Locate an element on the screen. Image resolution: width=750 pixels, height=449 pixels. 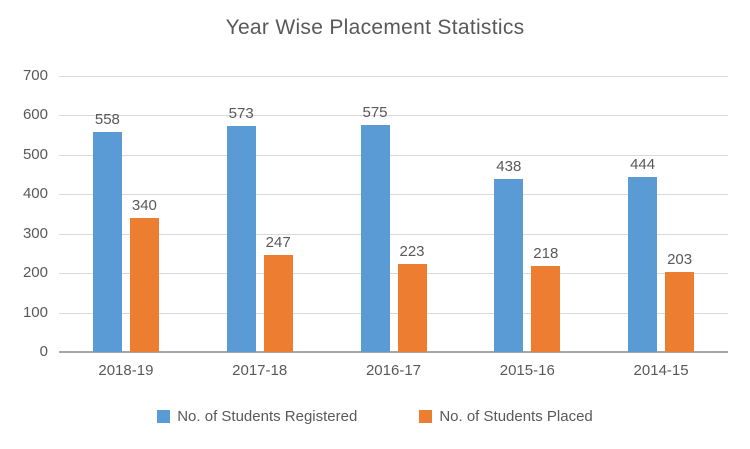
x-axis-category-label: 2016-17 is located at coordinates (393, 370).